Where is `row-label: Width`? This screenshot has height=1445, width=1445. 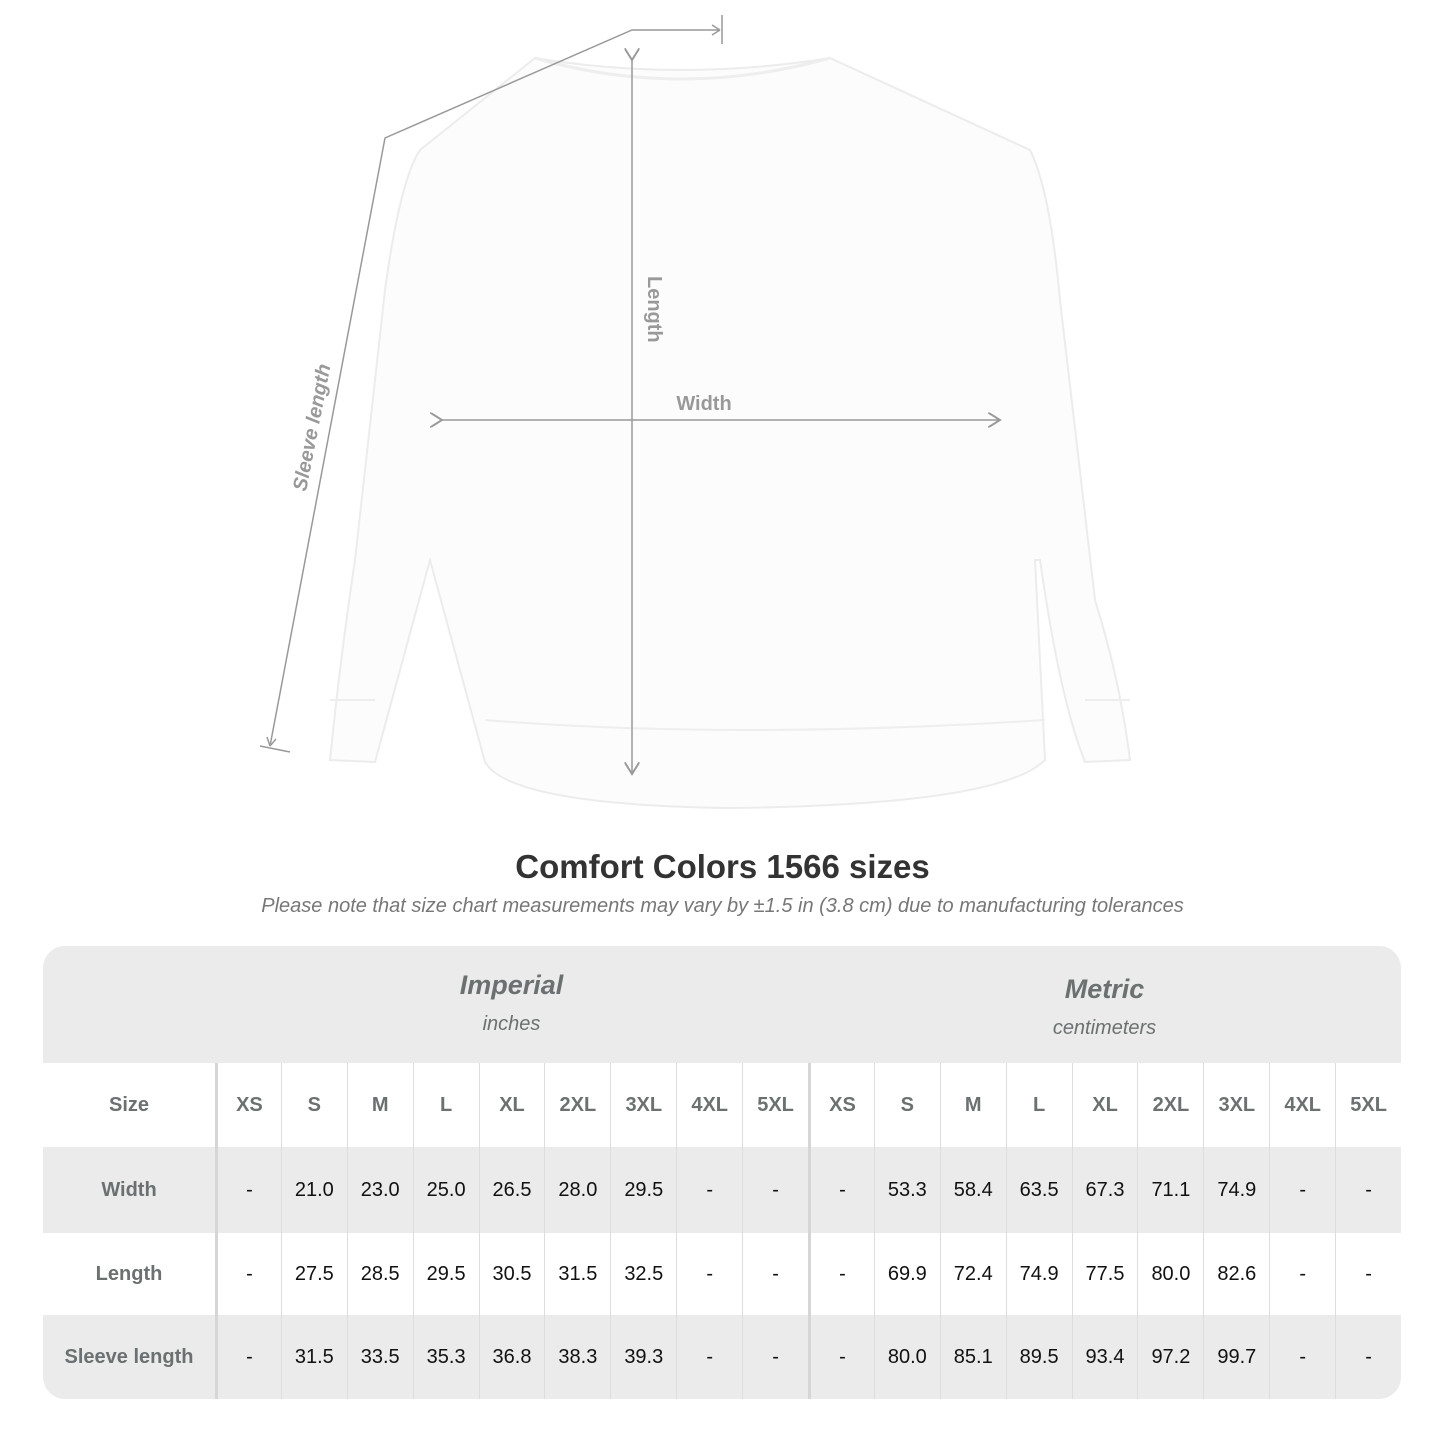 row-label: Width is located at coordinates (129, 1189).